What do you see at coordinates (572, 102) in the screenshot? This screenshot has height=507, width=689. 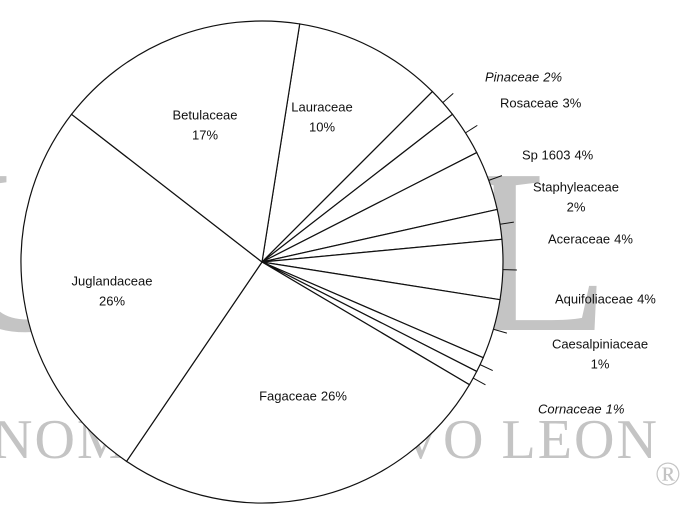 I see `slice-value: 3%` at bounding box center [572, 102].